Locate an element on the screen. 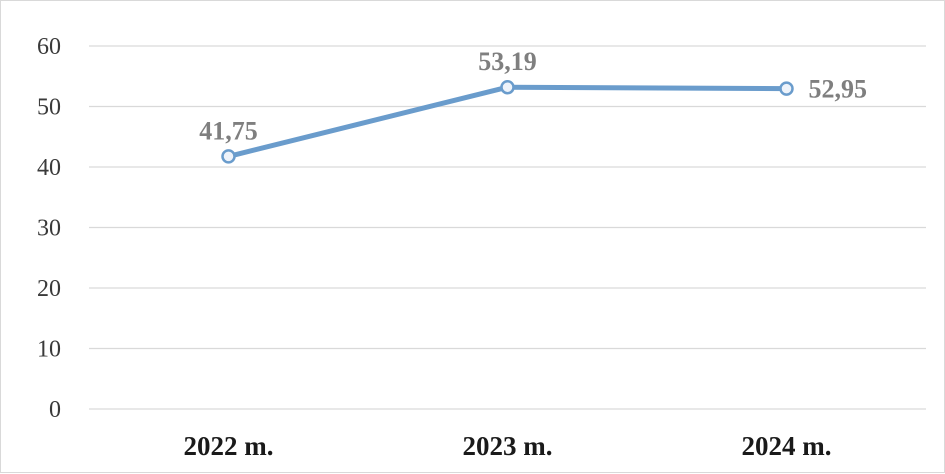 The width and height of the screenshot is (945, 474). x-axis-ticks: 2022 m. 2023 m. 2024 m. is located at coordinates (508, 446).